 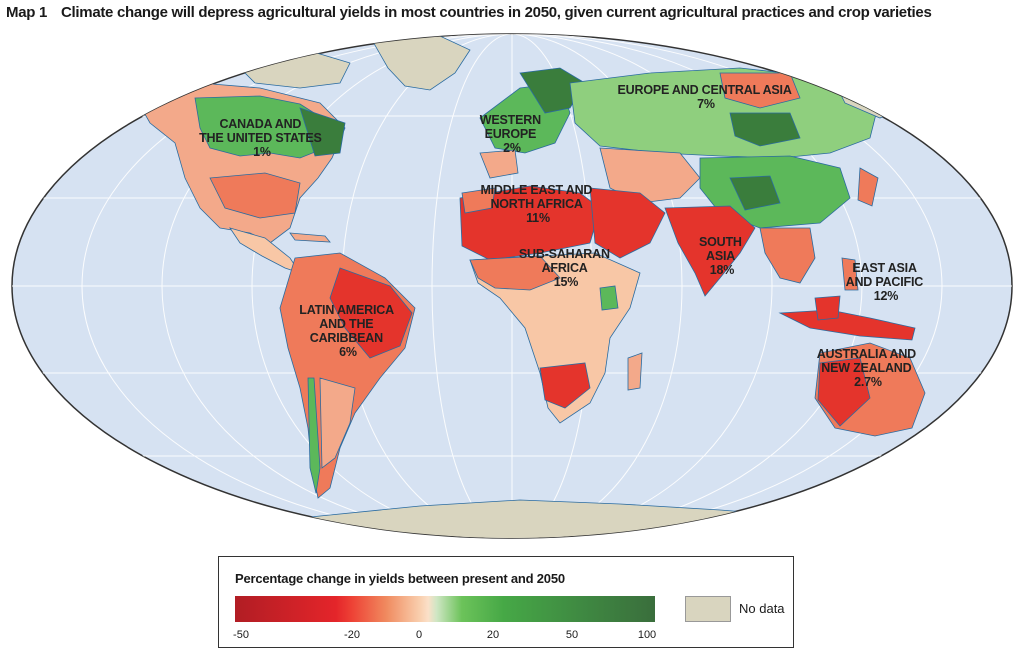 I want to click on australia-red, so click(x=844, y=392).